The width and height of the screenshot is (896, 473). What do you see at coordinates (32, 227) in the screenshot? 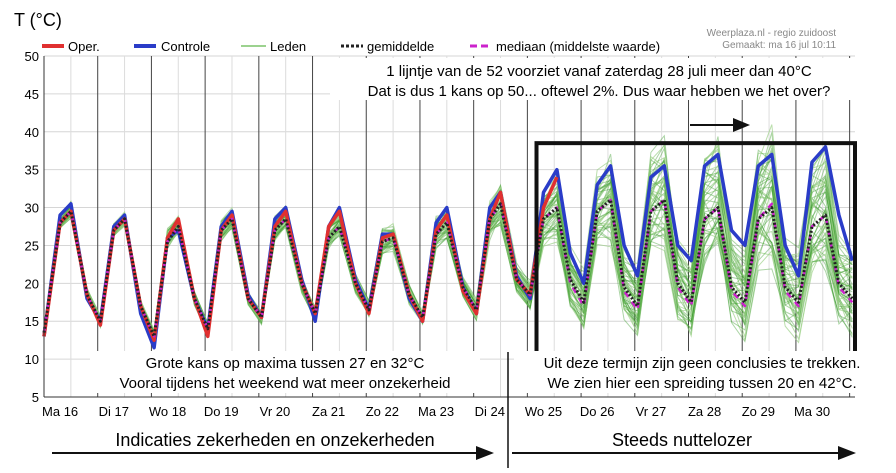
I see `y-tick-labels: 5 10 15 20 25 30 35 40 45 50` at bounding box center [32, 227].